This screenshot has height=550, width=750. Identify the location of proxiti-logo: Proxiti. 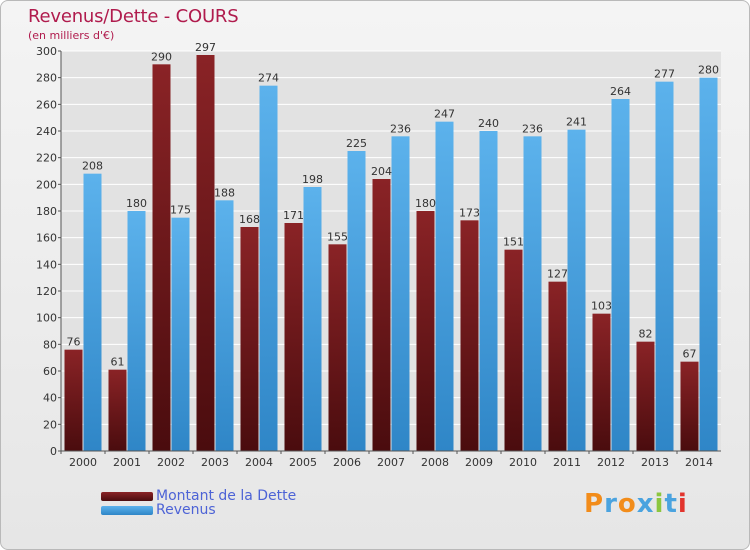
(636, 504).